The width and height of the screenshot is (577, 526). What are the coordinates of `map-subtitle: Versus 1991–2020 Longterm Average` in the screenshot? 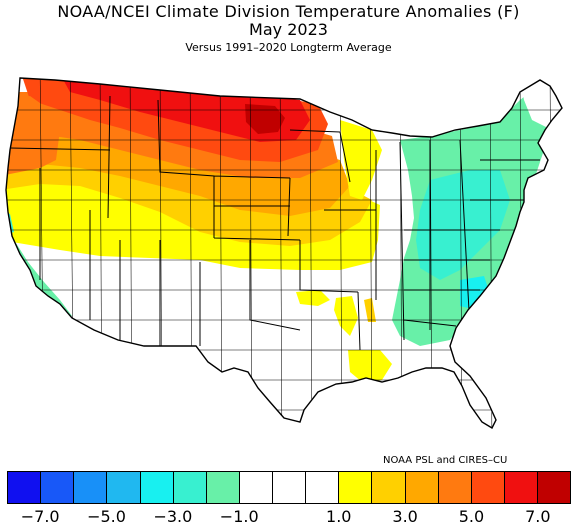 It's located at (288, 47).